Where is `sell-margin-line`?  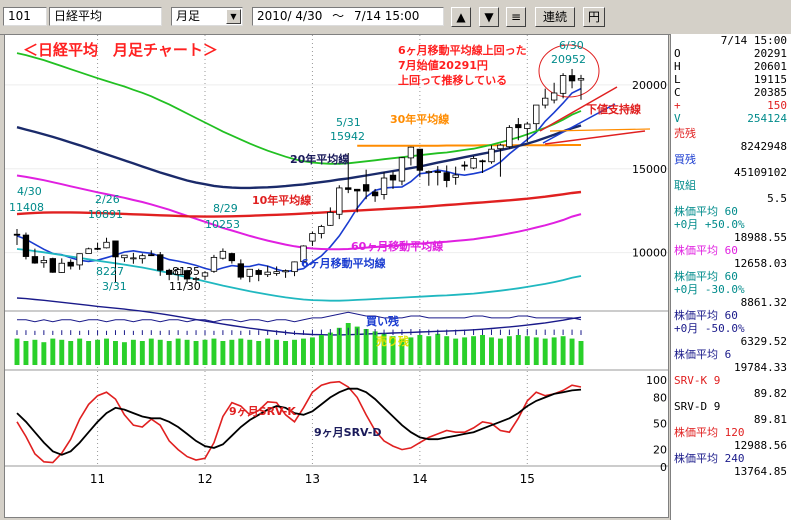
sell-margin-line is located at coordinates (299, 317).